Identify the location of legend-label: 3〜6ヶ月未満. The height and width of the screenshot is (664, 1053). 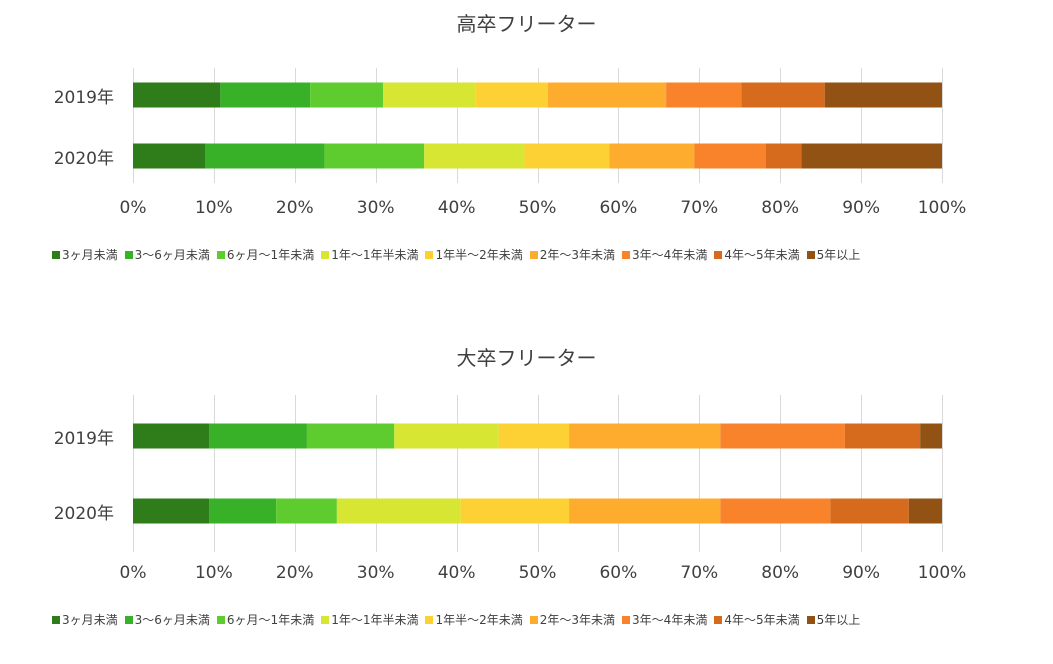
(172, 620).